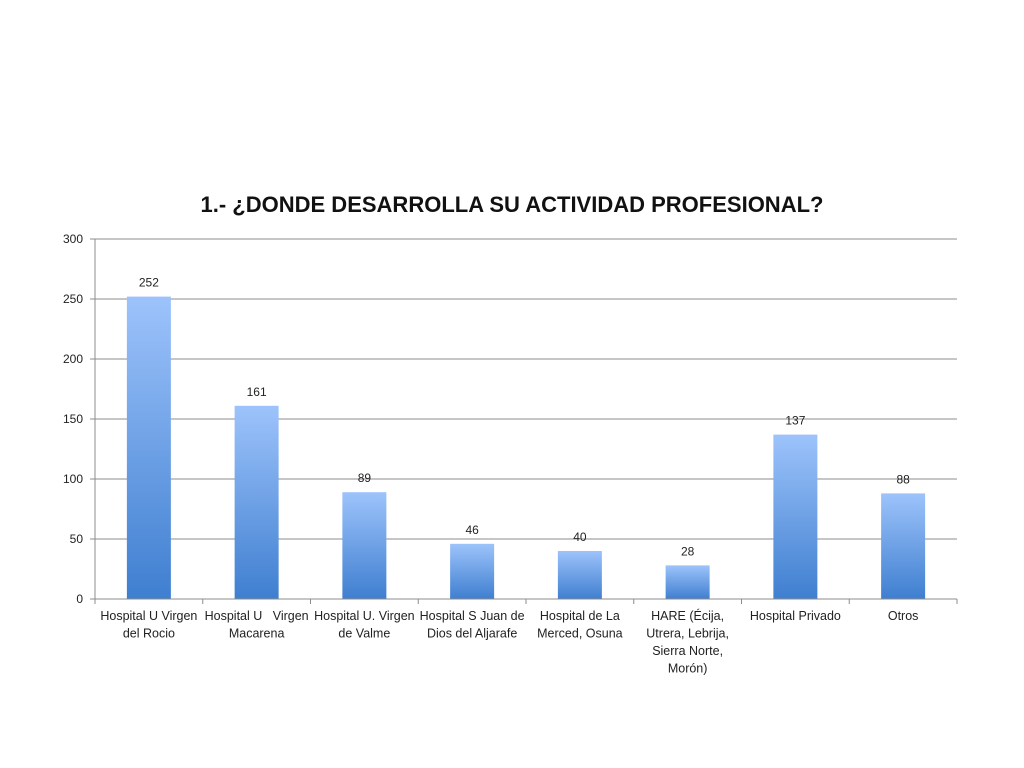 The image size is (1024, 768). Describe the element at coordinates (364, 625) in the screenshot. I see `x-tick-label: Hospital U. Virgen de Valme` at that location.